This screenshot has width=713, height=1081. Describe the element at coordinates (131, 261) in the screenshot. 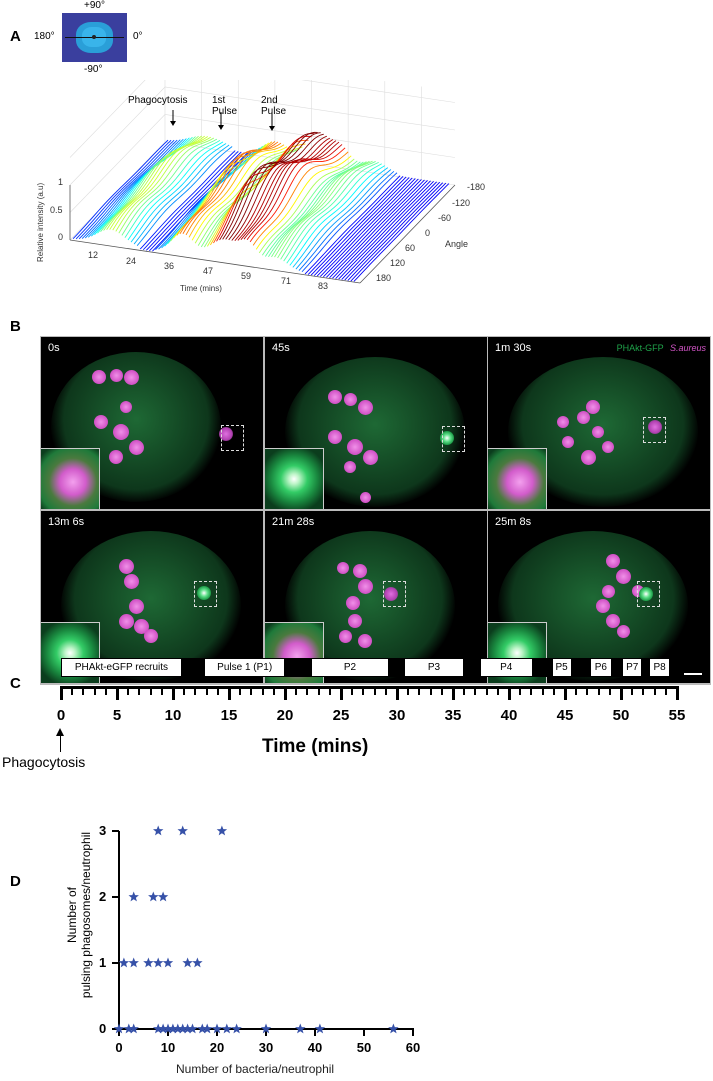

I see `time-tick: 24` at that location.